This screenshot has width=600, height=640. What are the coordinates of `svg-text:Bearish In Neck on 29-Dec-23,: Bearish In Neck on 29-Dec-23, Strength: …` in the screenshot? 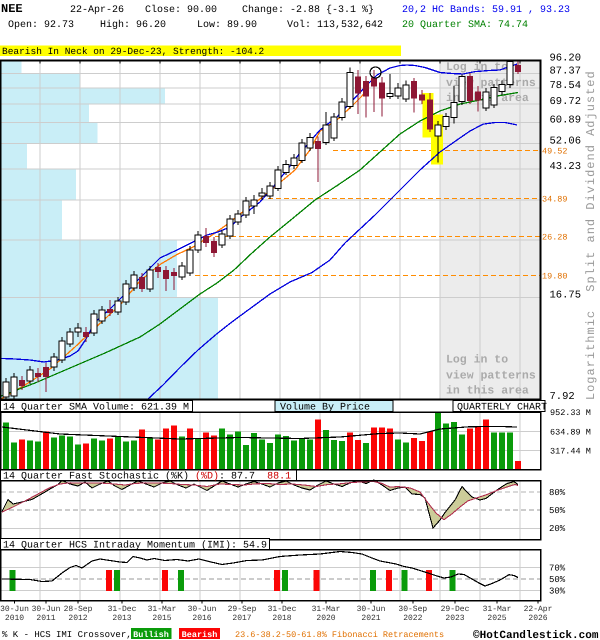 It's located at (133, 51).